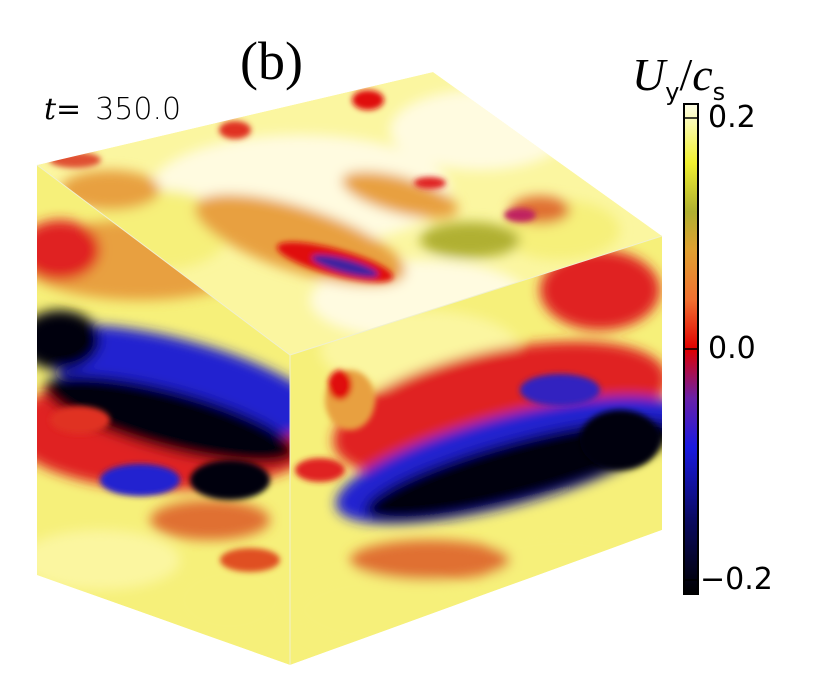  I want to click on colorbar, so click(691, 349).